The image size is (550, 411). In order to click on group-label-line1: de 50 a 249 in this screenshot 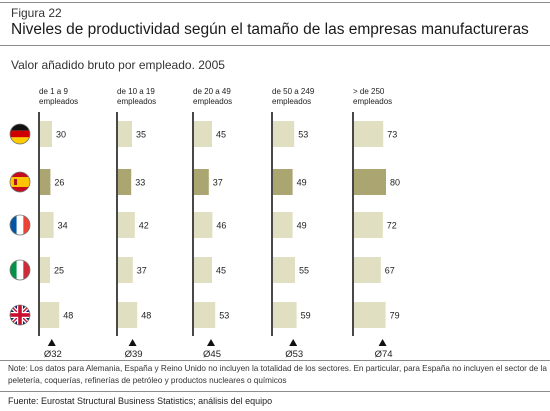, I will do `click(293, 91)`.